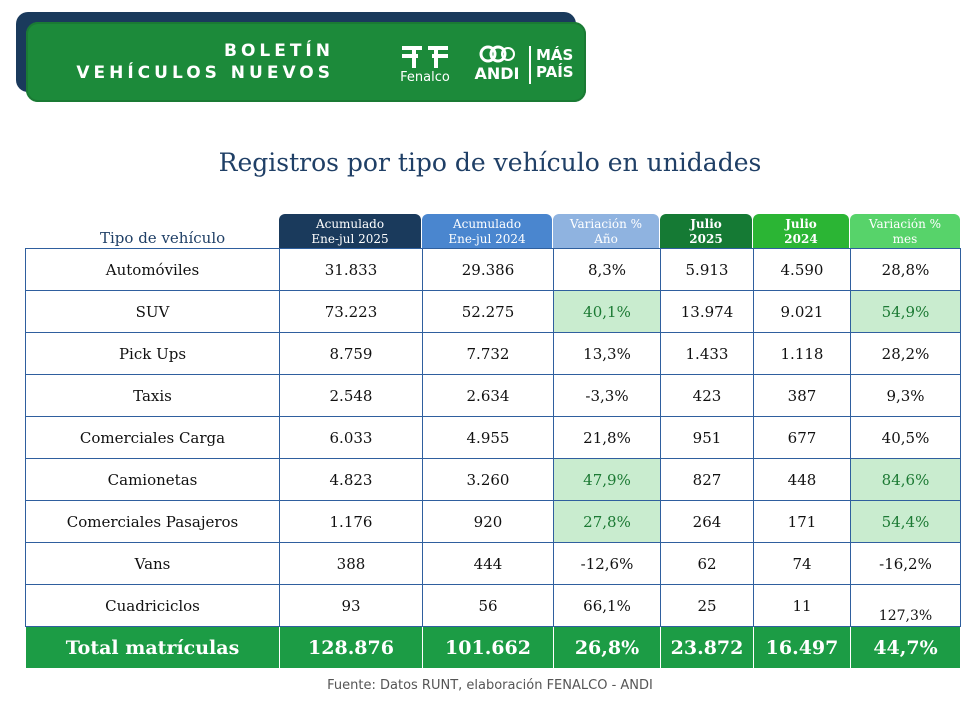 The width and height of the screenshot is (980, 707). I want to click on value-cell: 31.833, so click(351, 269).